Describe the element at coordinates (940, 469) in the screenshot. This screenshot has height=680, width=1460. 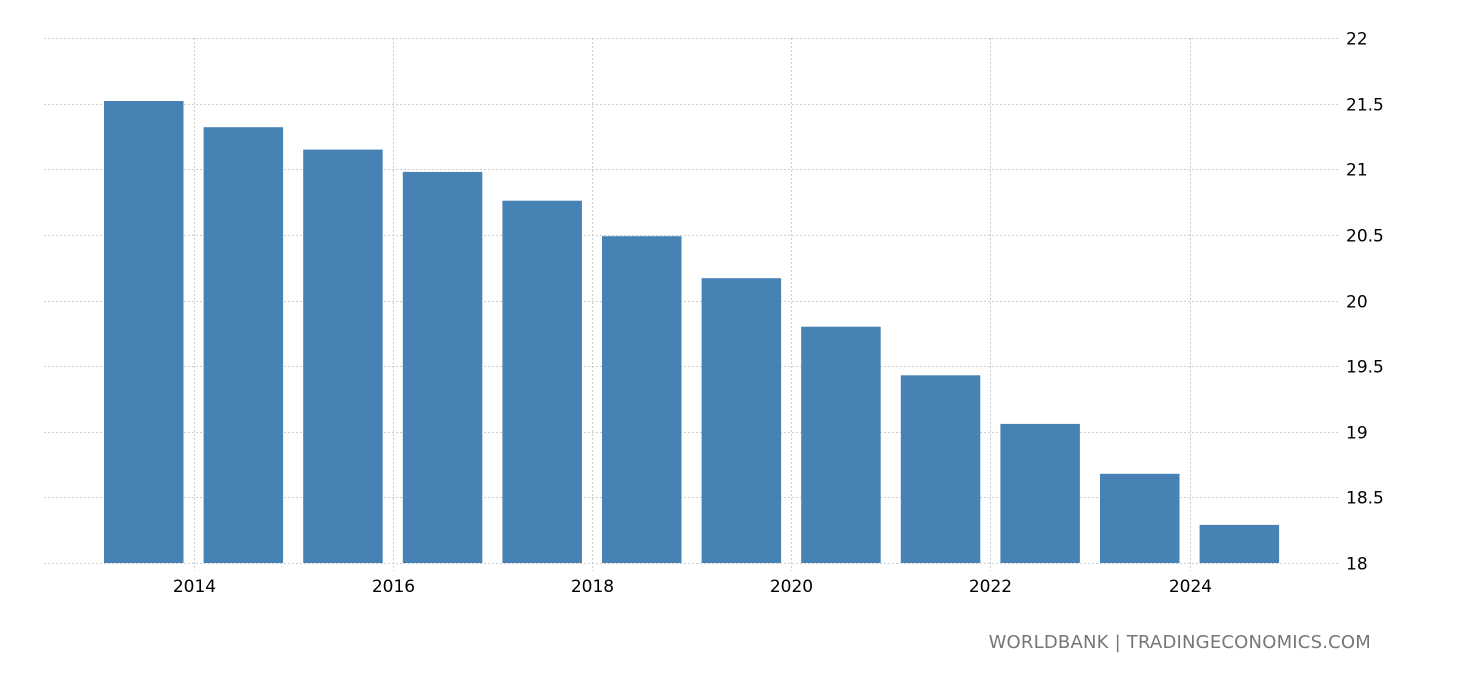
I see `bar-2021` at that location.